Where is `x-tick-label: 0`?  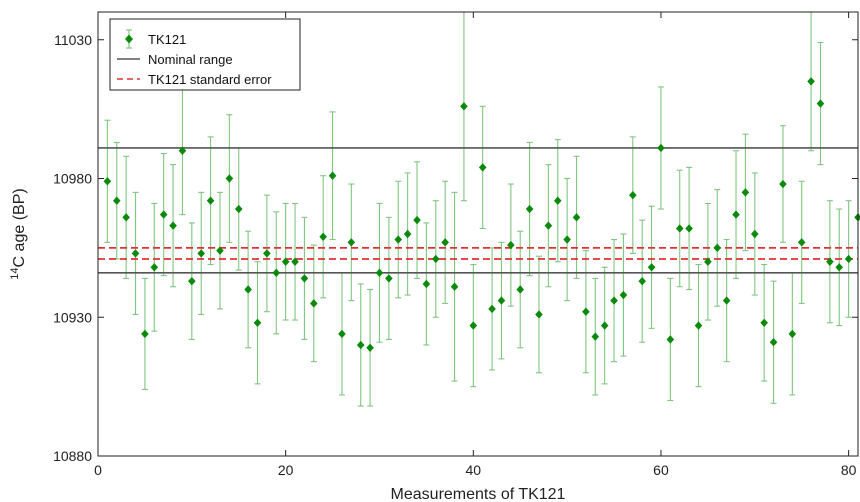 x-tick-label: 0 is located at coordinates (98, 470).